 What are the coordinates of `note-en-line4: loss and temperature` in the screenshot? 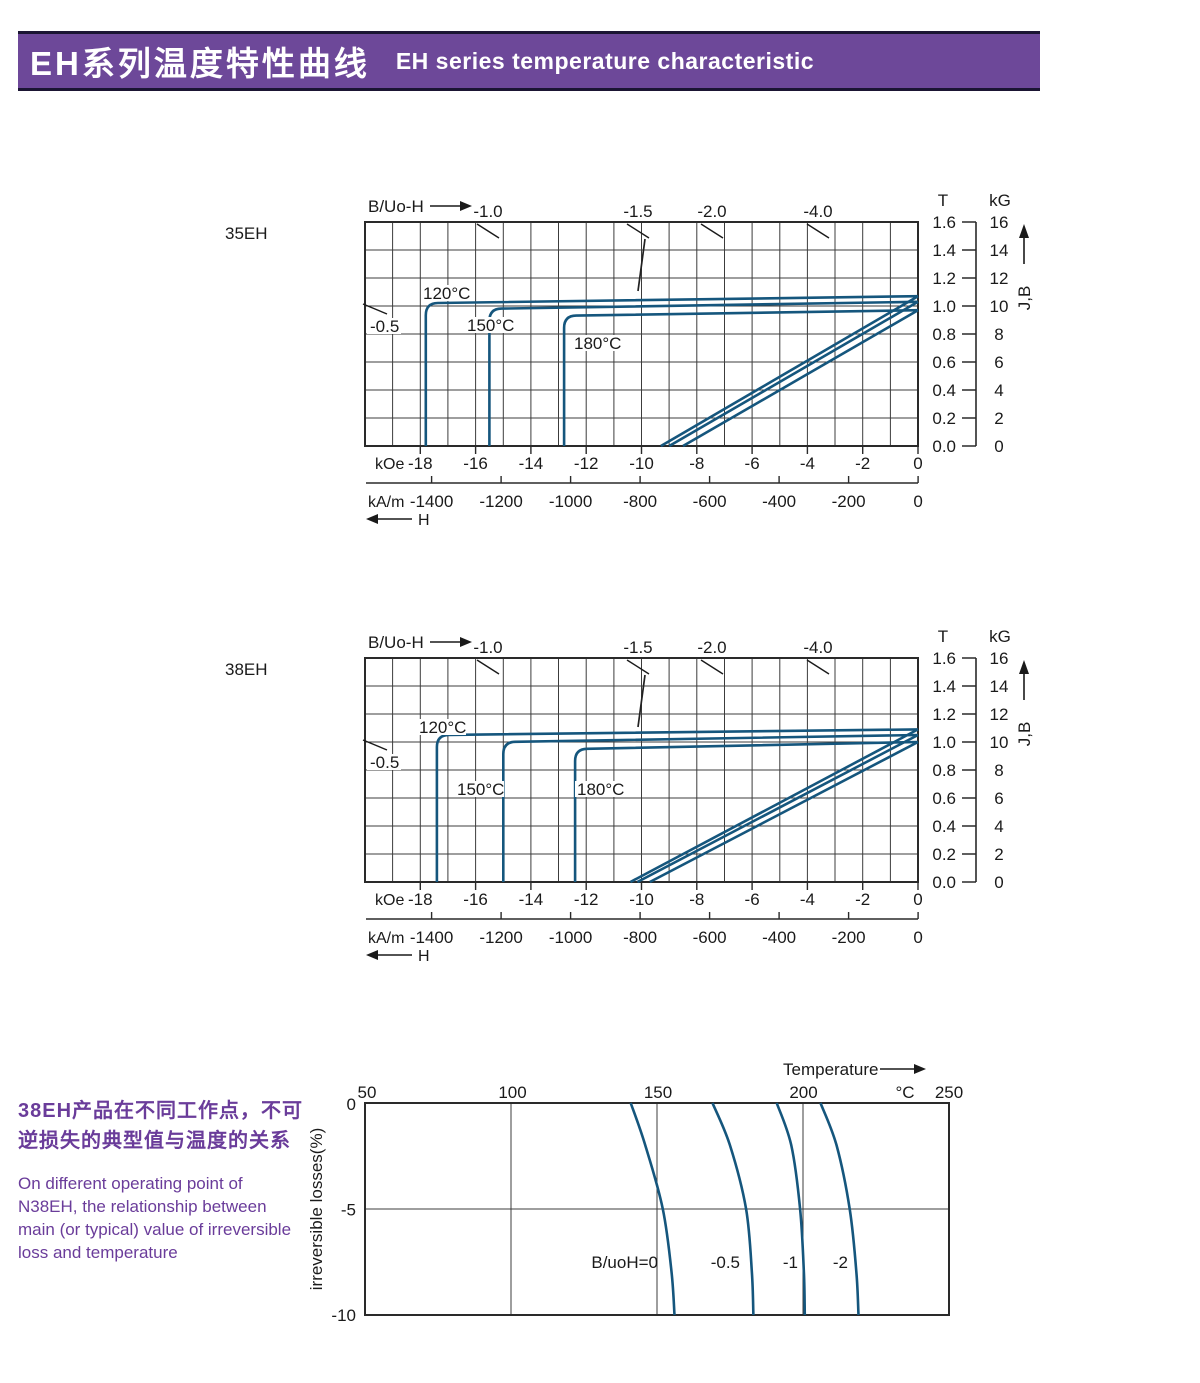 It's located at (98, 1252).